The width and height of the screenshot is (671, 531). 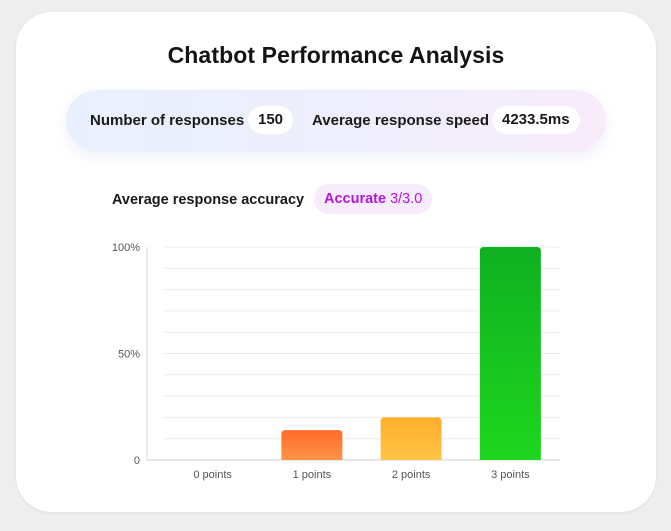 I want to click on x-tick-label: 0 points, so click(x=212, y=475).